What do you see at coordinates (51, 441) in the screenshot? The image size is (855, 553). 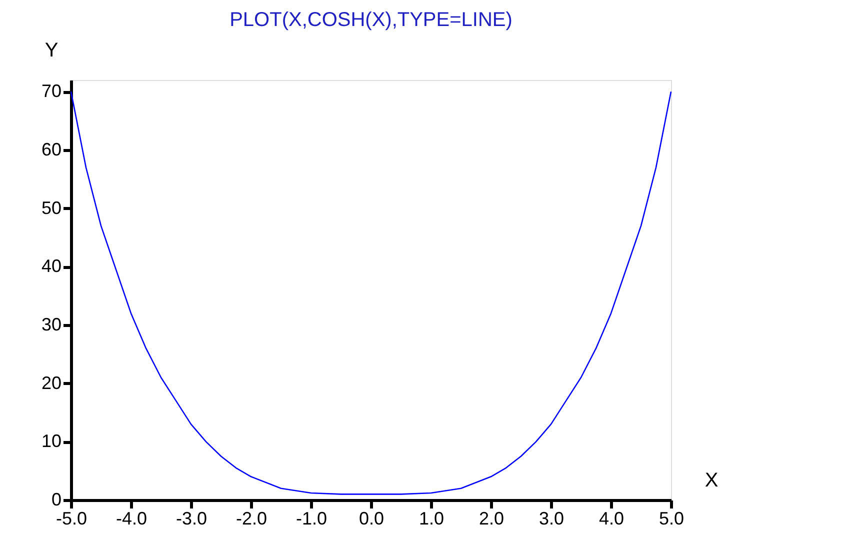 I see `y-tick-label: 10` at bounding box center [51, 441].